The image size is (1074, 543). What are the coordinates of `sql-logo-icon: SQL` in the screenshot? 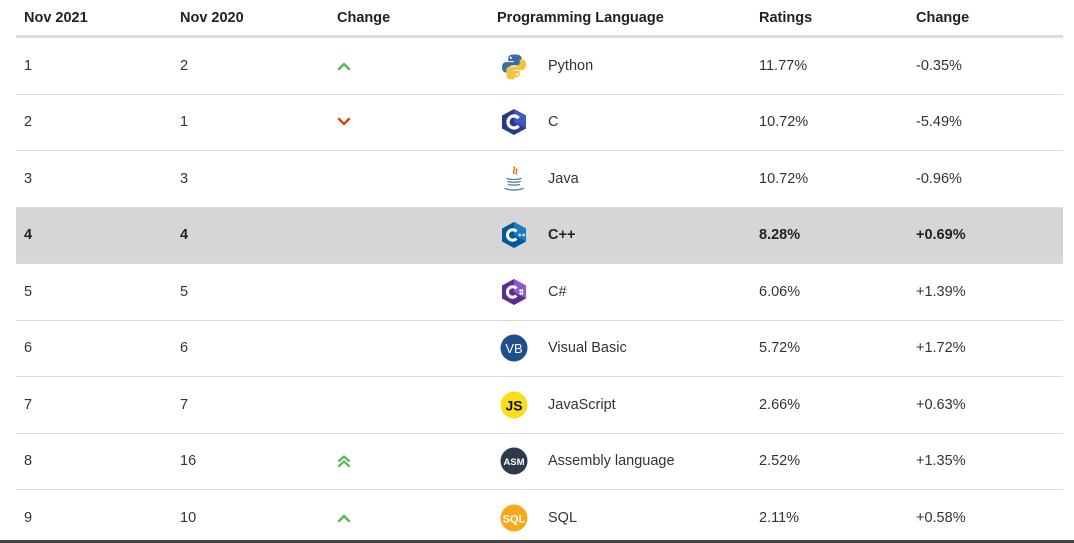 It's located at (514, 518).